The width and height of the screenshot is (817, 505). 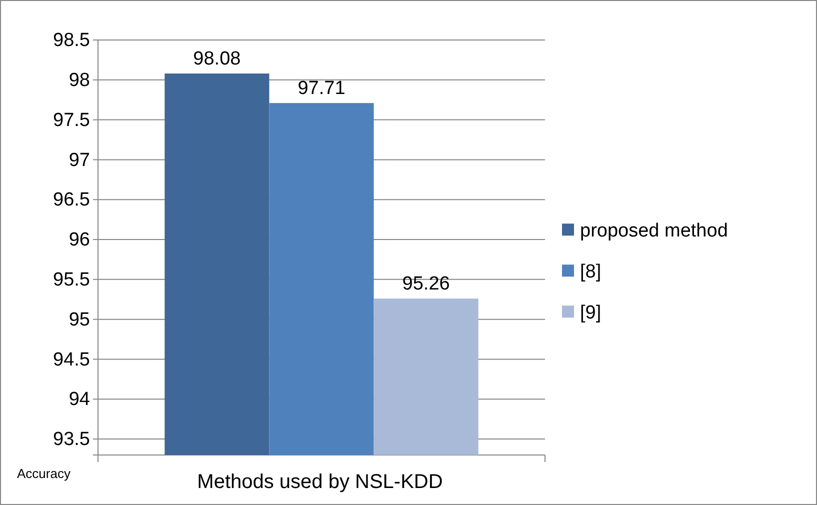 I want to click on x-axis-title: Methods used by NSL-KDD, so click(x=320, y=482).